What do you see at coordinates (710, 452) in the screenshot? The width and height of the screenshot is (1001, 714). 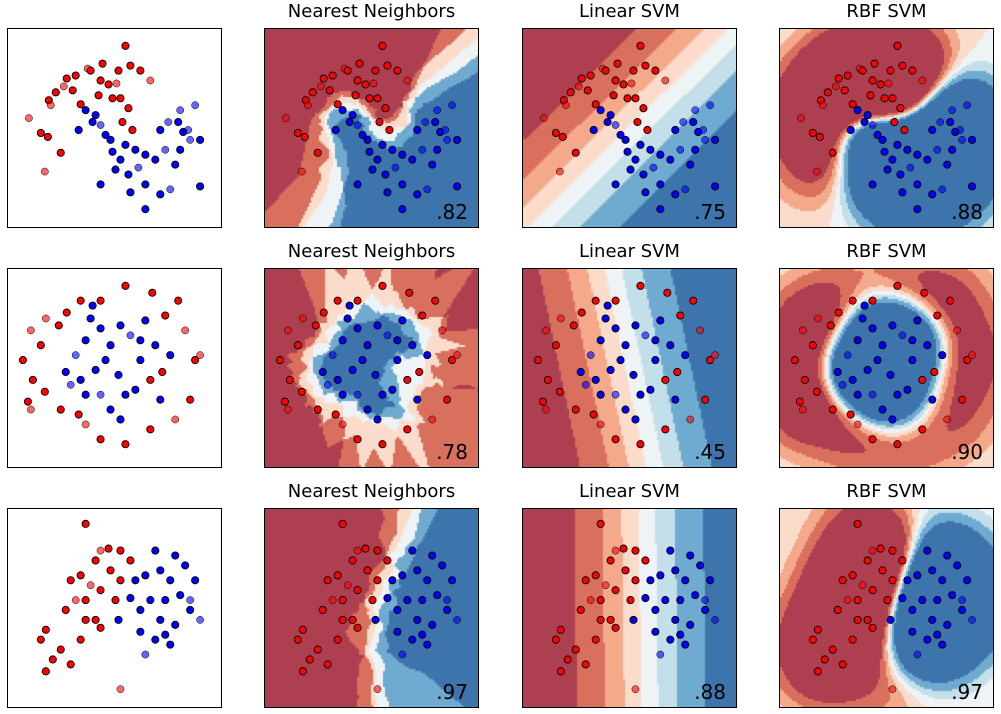 I see `accuracy-score: .45` at bounding box center [710, 452].